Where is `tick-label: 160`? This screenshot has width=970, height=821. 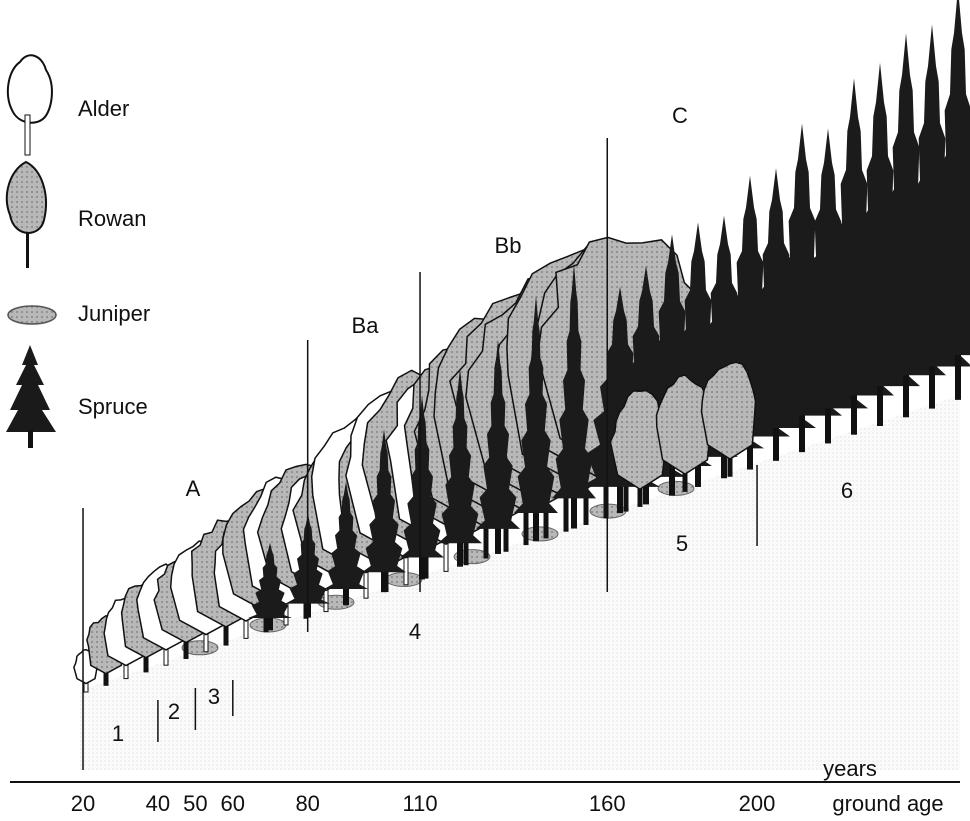
tick-label: 160 is located at coordinates (607, 803).